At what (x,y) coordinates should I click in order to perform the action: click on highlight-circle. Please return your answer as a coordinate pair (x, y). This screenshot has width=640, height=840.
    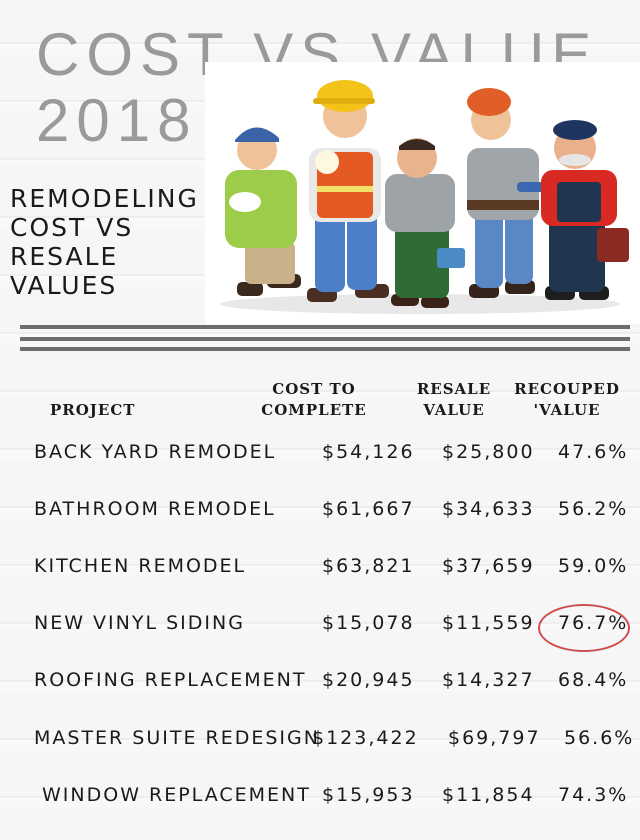
    Looking at the image, I should click on (584, 628).